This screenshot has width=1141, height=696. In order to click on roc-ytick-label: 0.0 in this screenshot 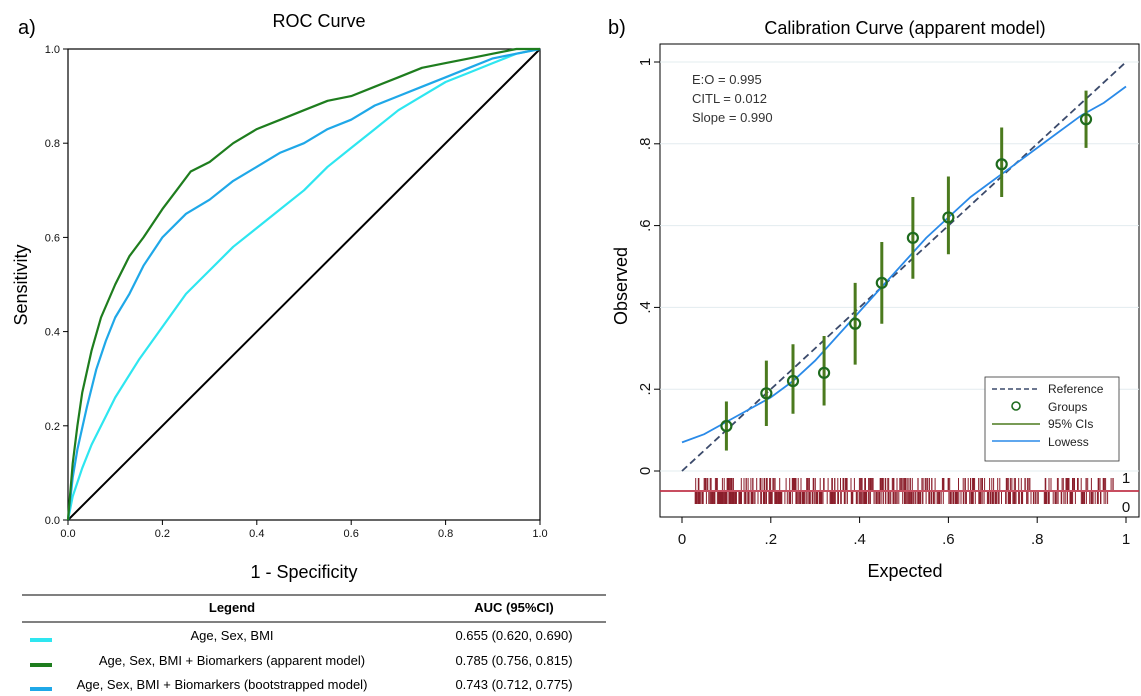, I will do `click(52, 521)`.